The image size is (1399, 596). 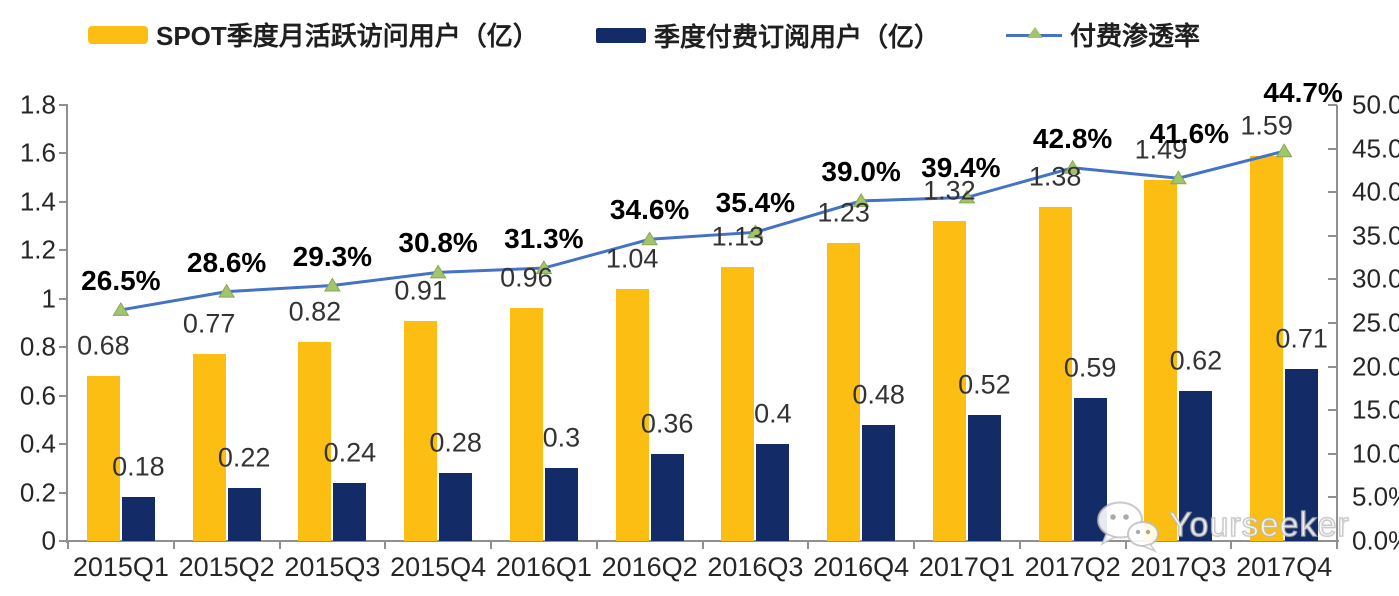 I want to click on triangle-marker-icon, so click(x=1035, y=32).